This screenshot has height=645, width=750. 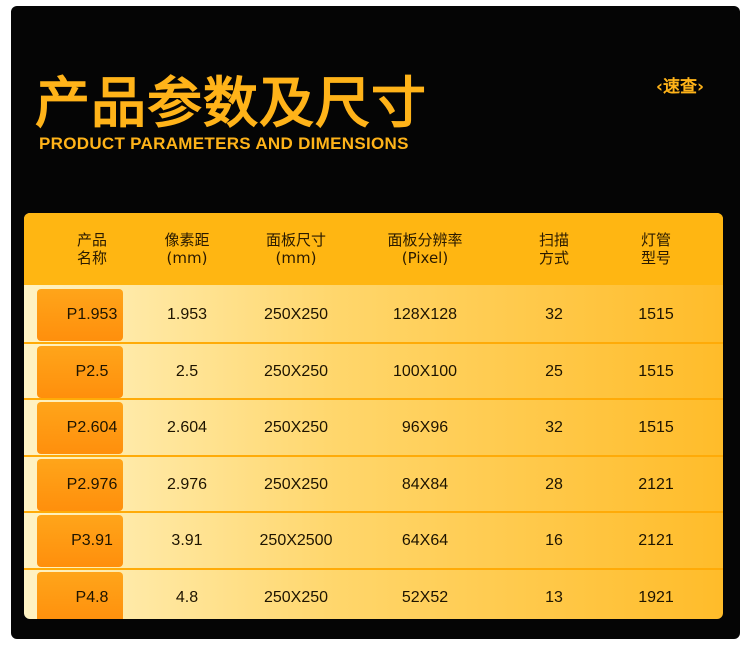 I want to click on column-header-panel-size: 面板尺寸 (mm), so click(x=296, y=249).